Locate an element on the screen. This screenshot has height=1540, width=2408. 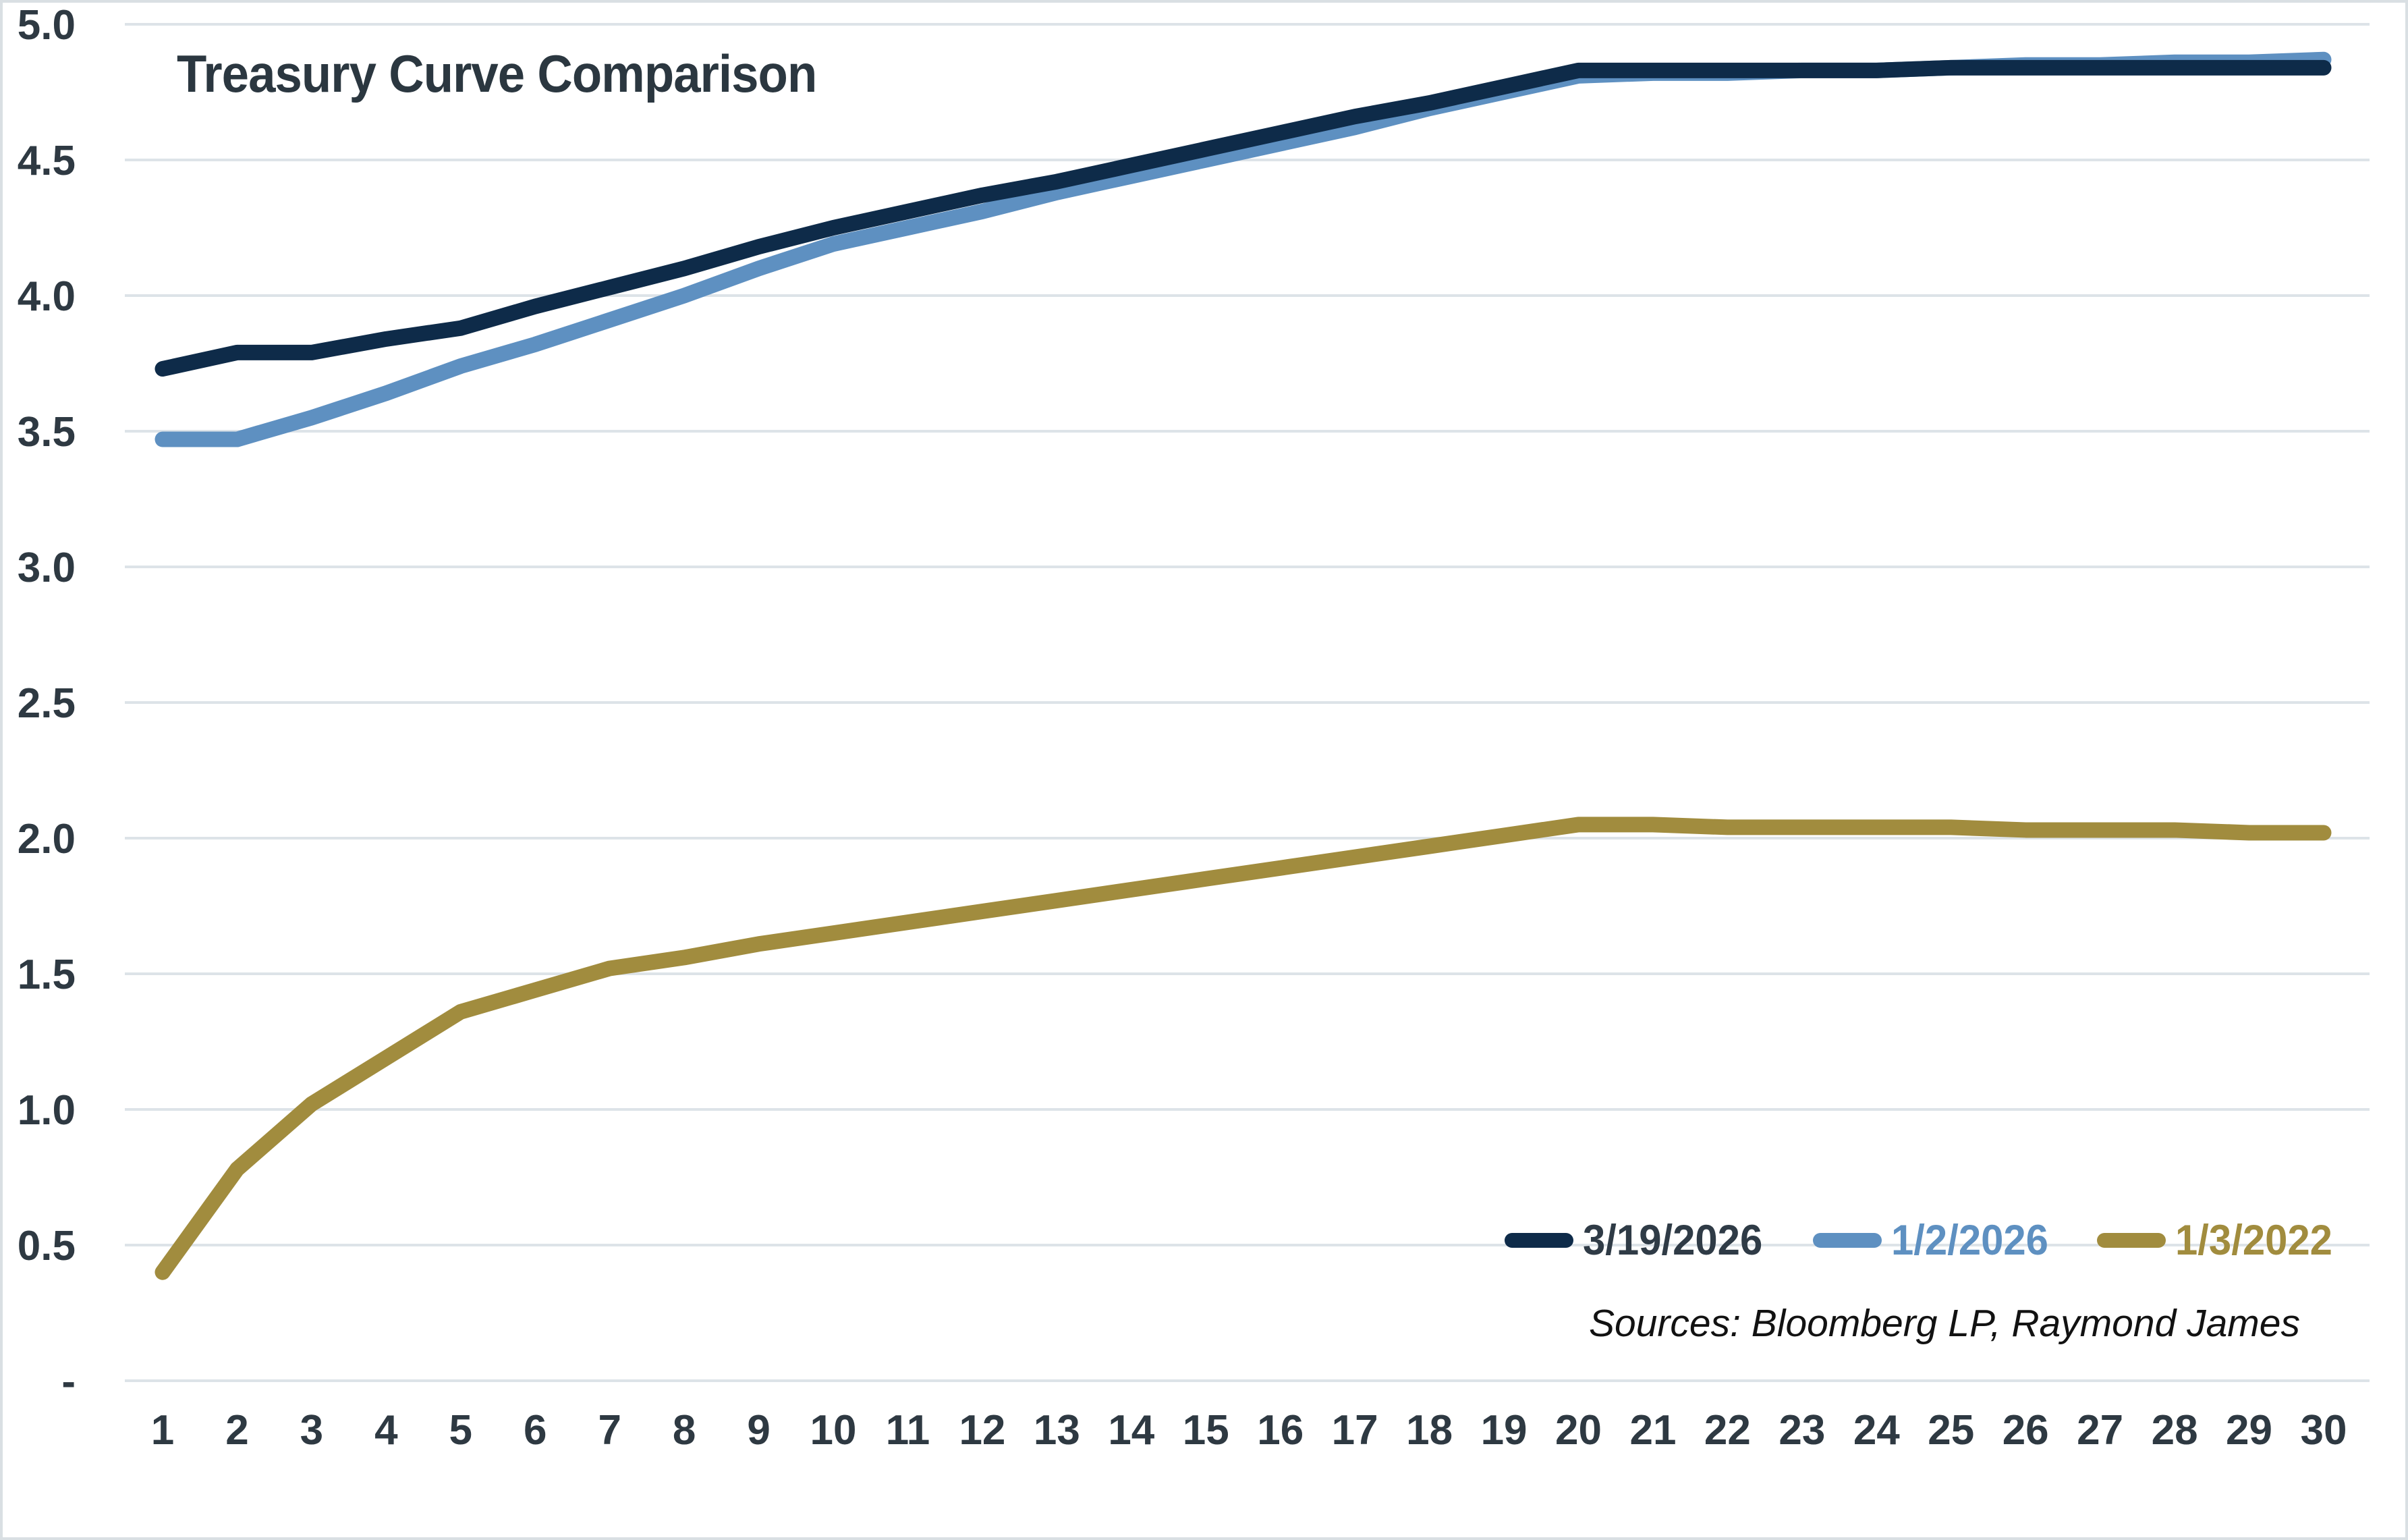
x-tick-label: 6 is located at coordinates (535, 1430).